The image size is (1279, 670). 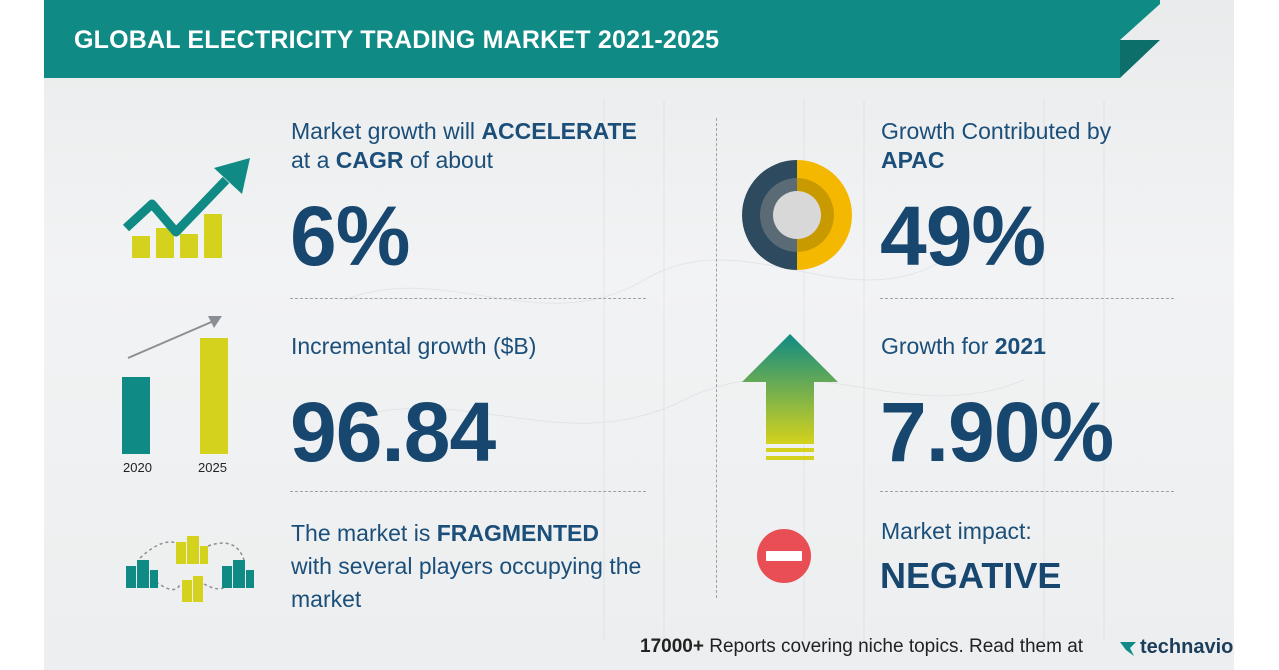 What do you see at coordinates (963, 236) in the screenshot?
I see `apac-value: 49%` at bounding box center [963, 236].